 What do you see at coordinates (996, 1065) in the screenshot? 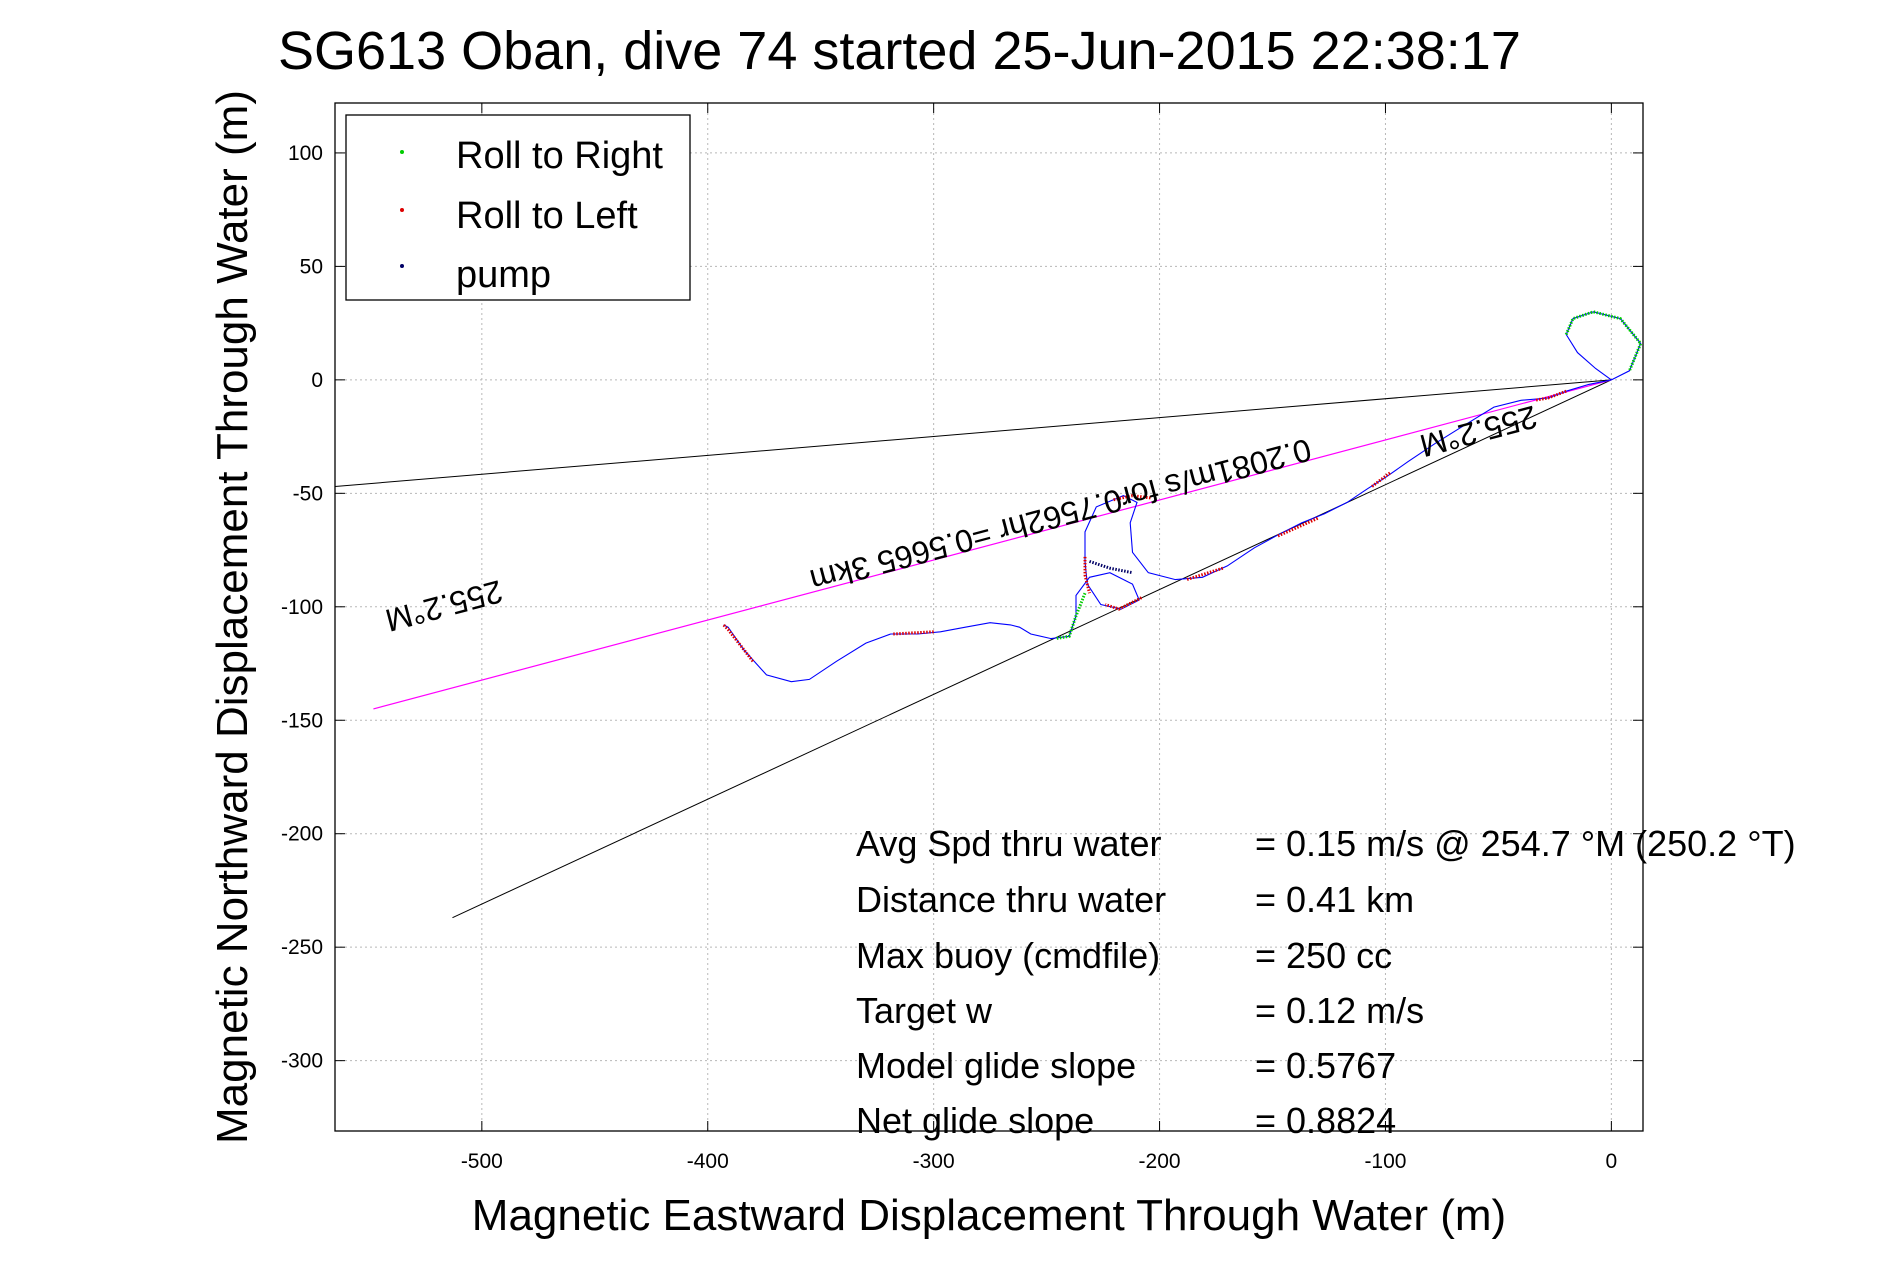
I see `stat-label-model-glide: Model glide slope` at bounding box center [996, 1065].